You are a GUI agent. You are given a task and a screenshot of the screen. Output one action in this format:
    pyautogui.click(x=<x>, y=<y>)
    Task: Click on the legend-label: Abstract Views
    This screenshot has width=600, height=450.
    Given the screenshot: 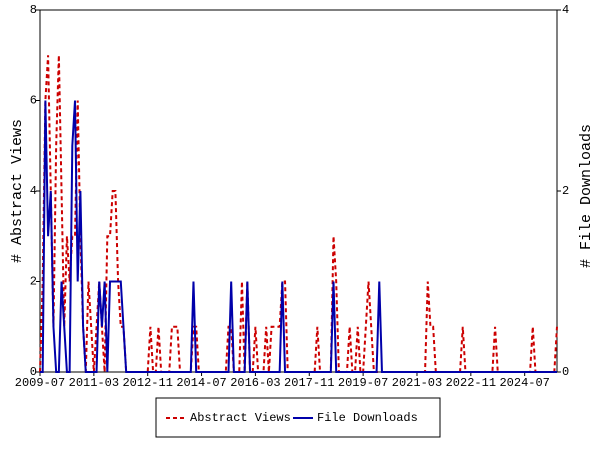 What is the action you would take?
    pyautogui.click(x=240, y=418)
    